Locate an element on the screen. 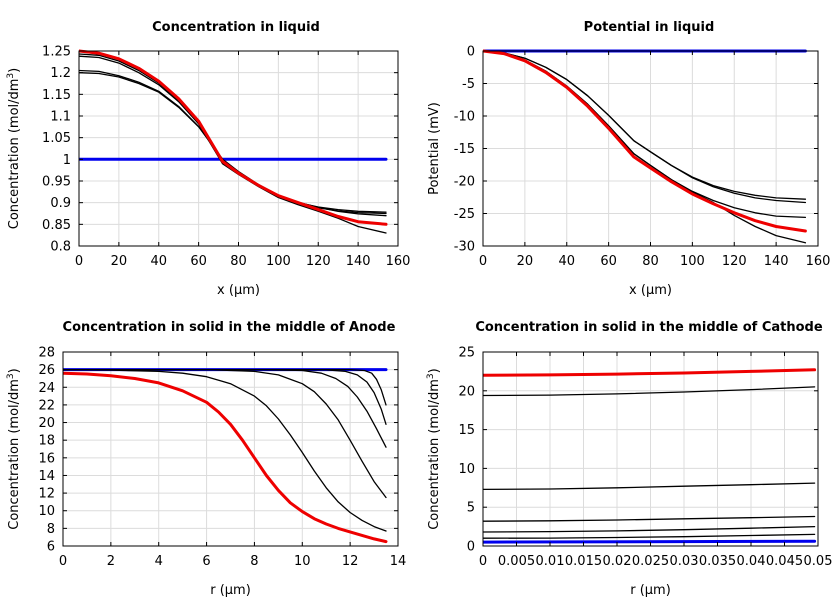 The height and width of the screenshot is (600, 840). x-tick-label: 2 is located at coordinates (111, 561).